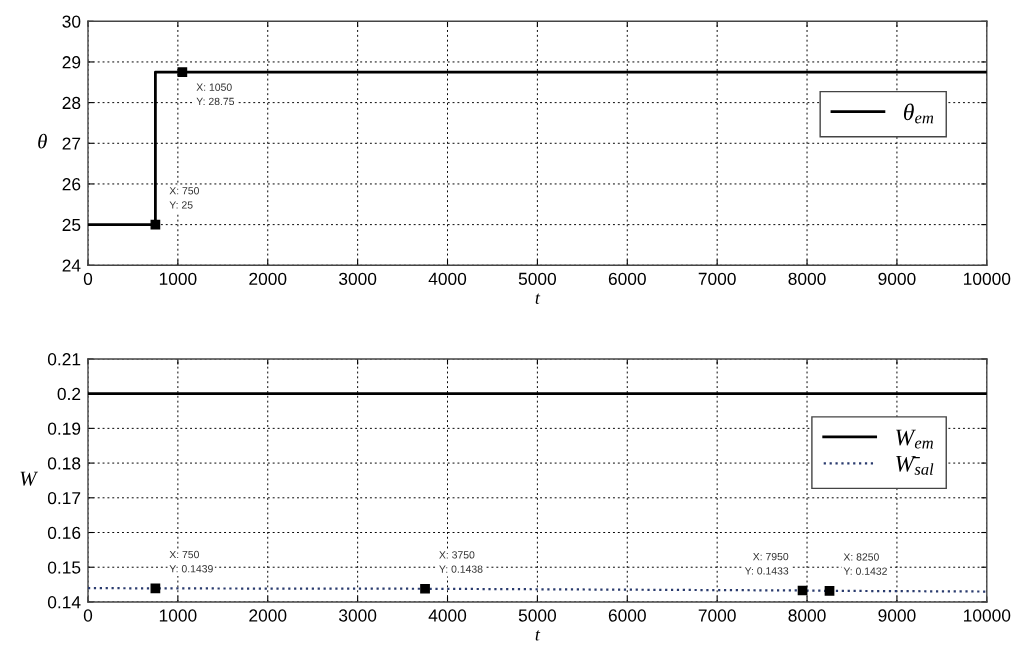  What do you see at coordinates (64, 532) in the screenshot?
I see `y-tick-label: 0.16` at bounding box center [64, 532].